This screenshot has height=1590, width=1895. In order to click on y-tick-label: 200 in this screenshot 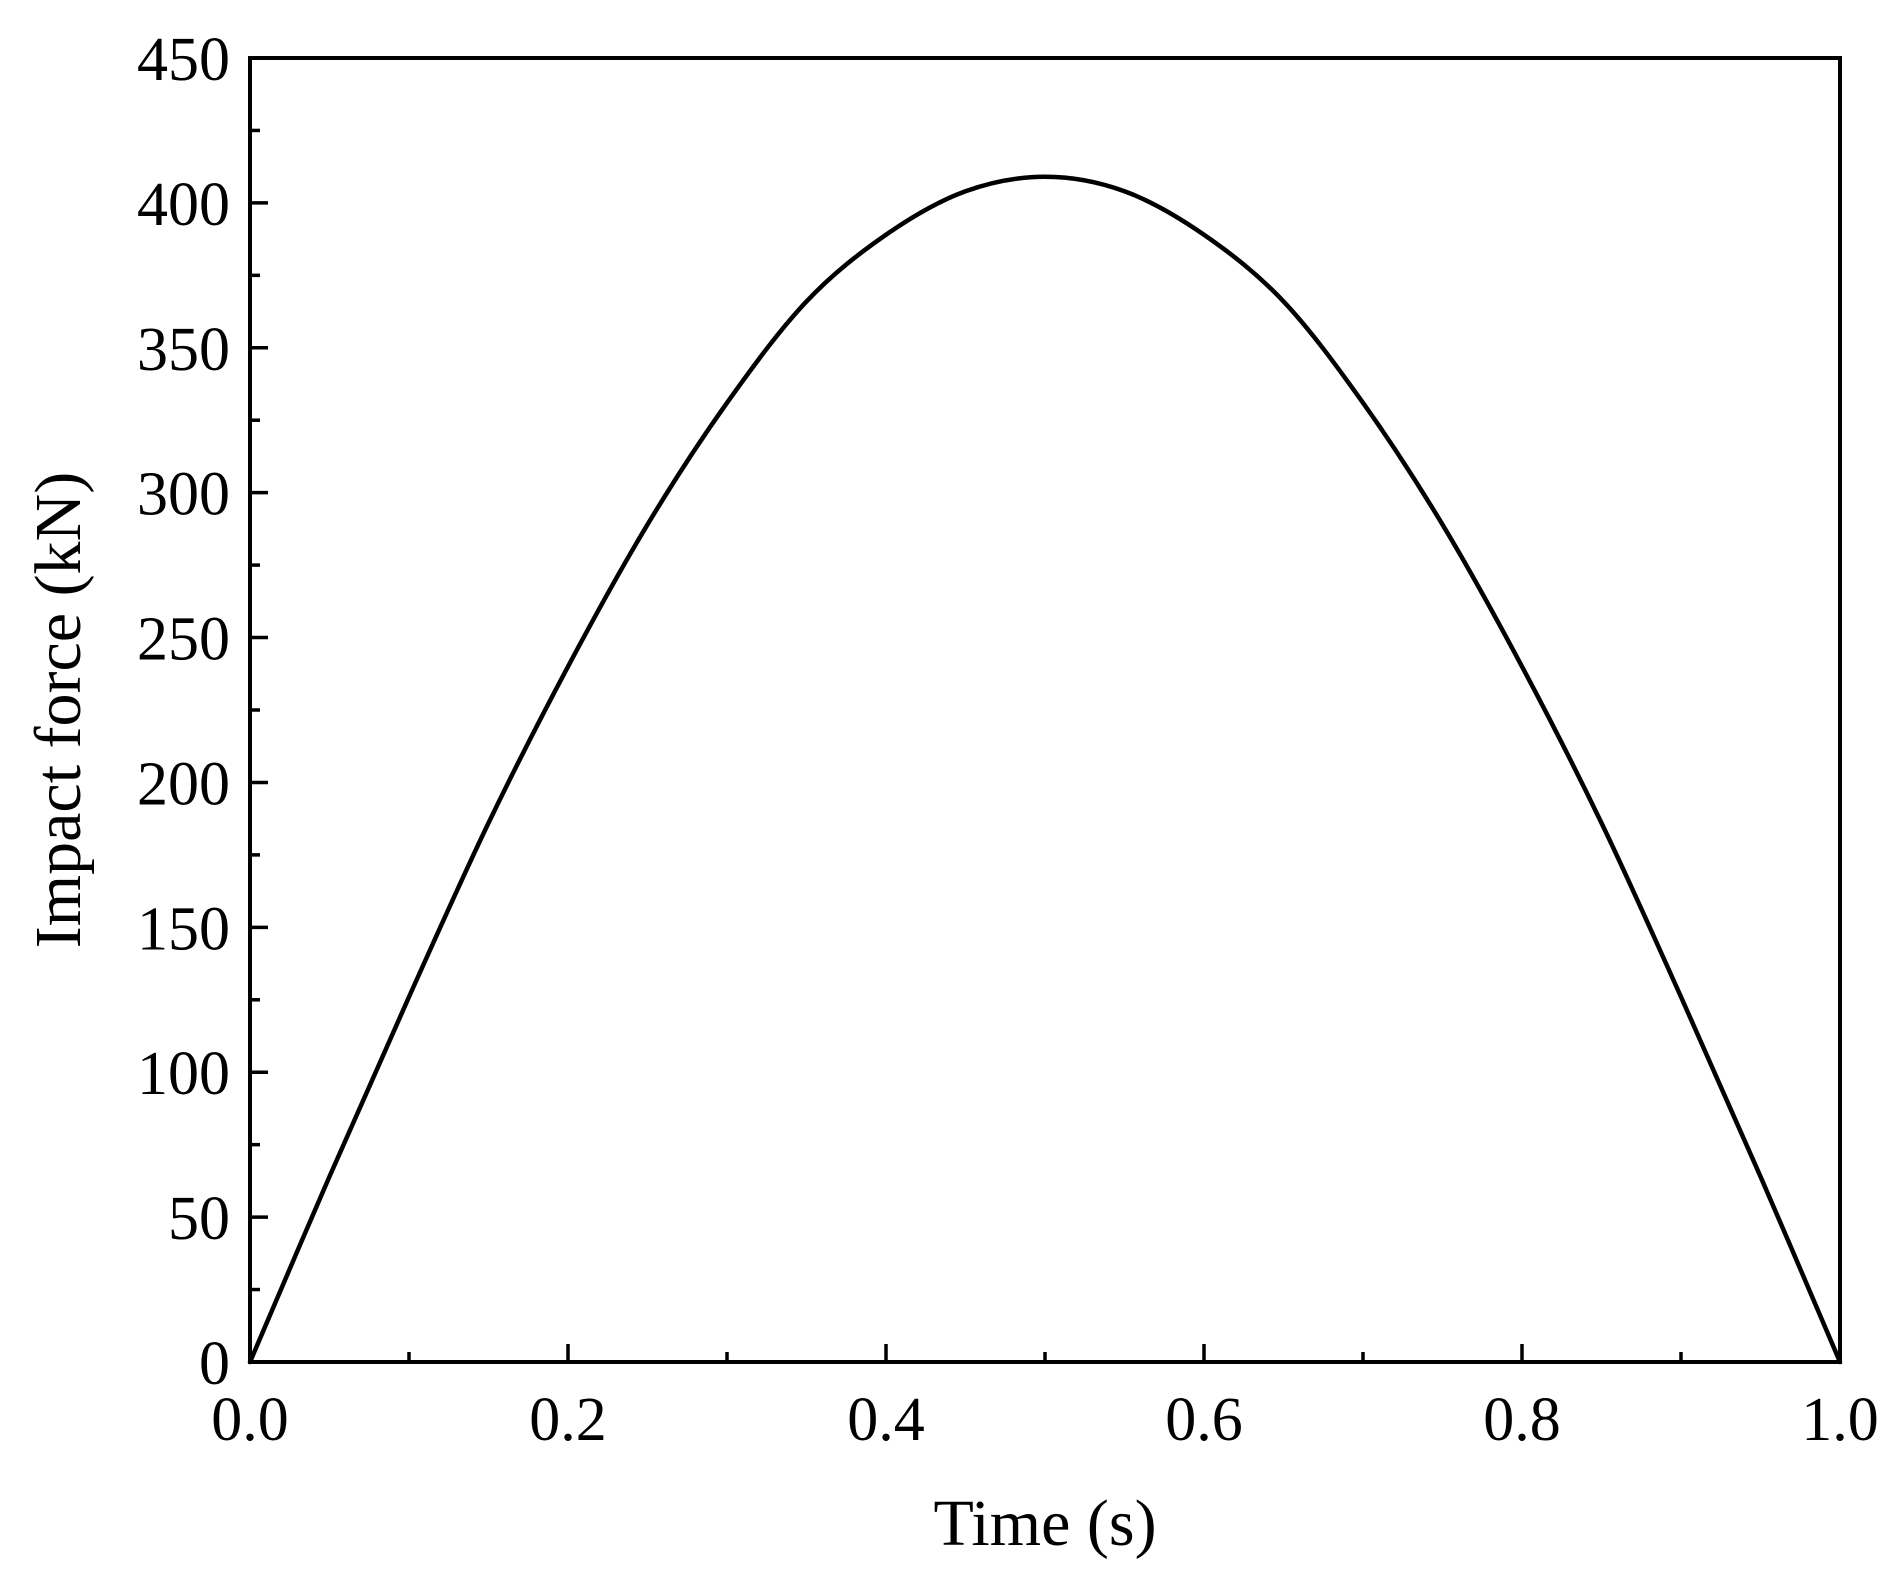, I will do `click(183, 784)`.